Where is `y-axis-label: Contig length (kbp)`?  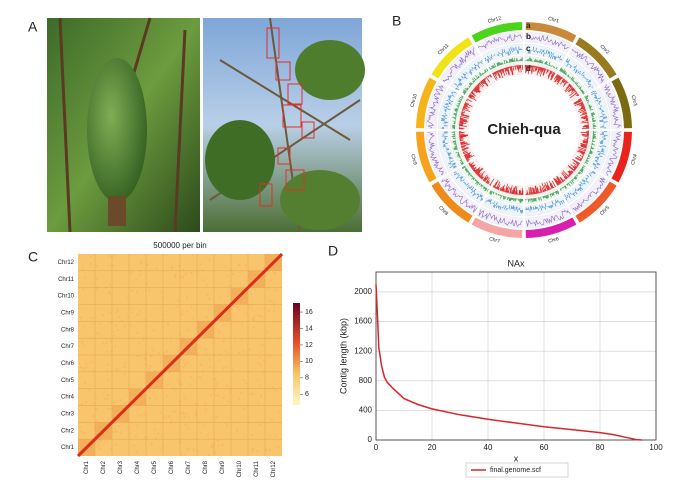 y-axis-label: Contig length (kbp) is located at coordinates (343, 356).